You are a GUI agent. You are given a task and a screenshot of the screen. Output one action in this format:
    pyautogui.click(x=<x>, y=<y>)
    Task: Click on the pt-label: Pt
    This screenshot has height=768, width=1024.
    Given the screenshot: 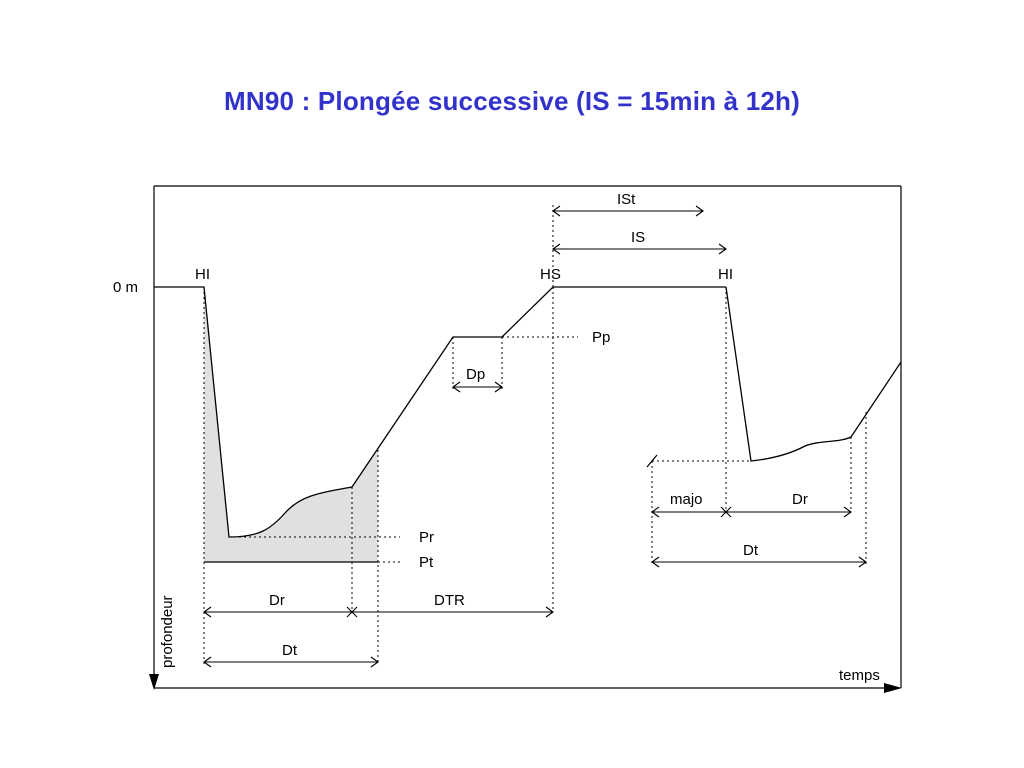 What is the action you would take?
    pyautogui.click(x=426, y=562)
    